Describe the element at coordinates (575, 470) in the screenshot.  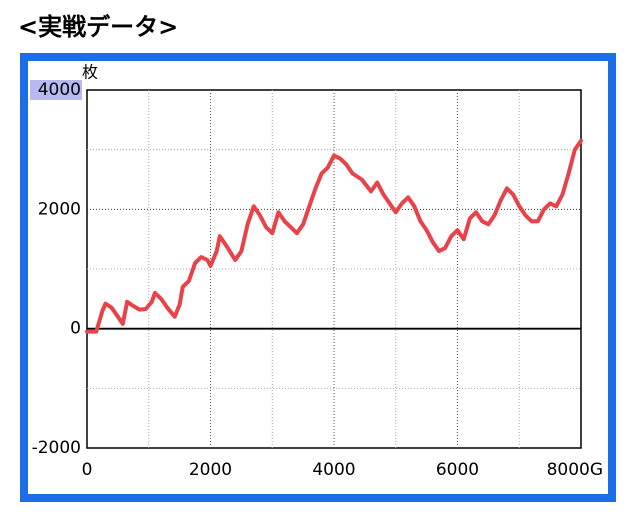
I see `x-tick-label: 8000G` at that location.